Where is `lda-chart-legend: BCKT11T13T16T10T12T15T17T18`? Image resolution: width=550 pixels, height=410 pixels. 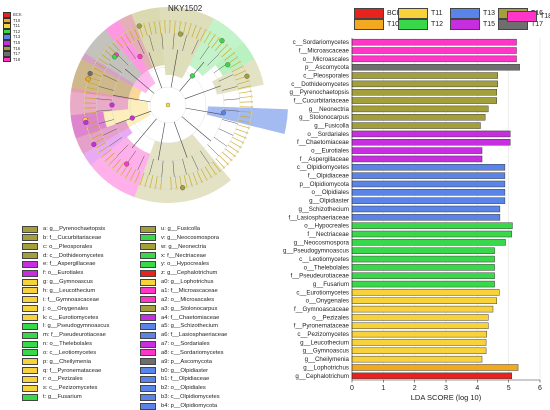 lda-chart-legend: BCKT11T13T16T10T12T15T17T18 is located at coordinates (449, 21).